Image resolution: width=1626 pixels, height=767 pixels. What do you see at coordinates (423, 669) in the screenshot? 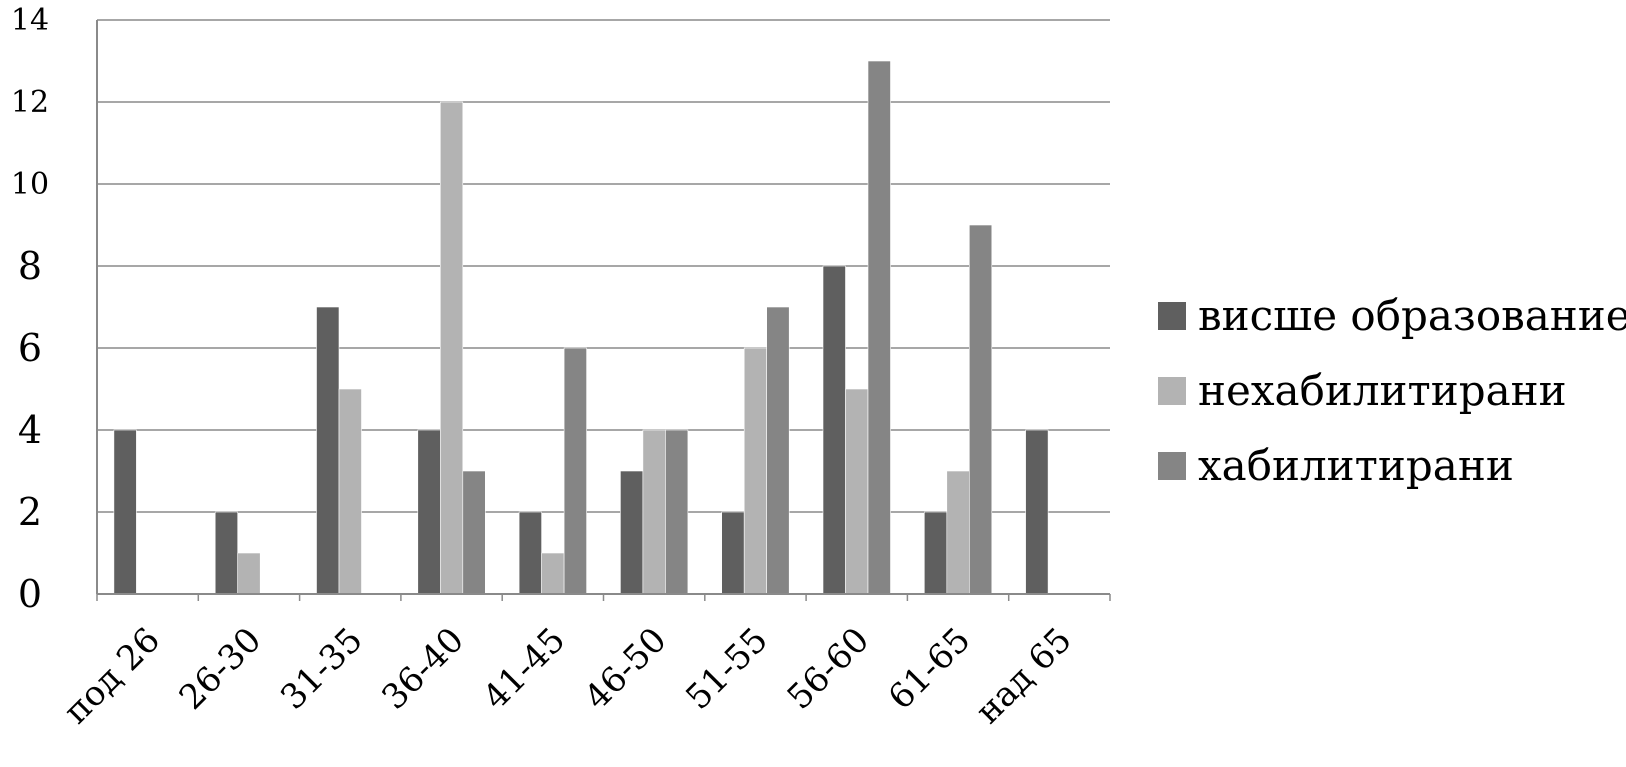
I see `x-tick-label: 36-40` at bounding box center [423, 669].